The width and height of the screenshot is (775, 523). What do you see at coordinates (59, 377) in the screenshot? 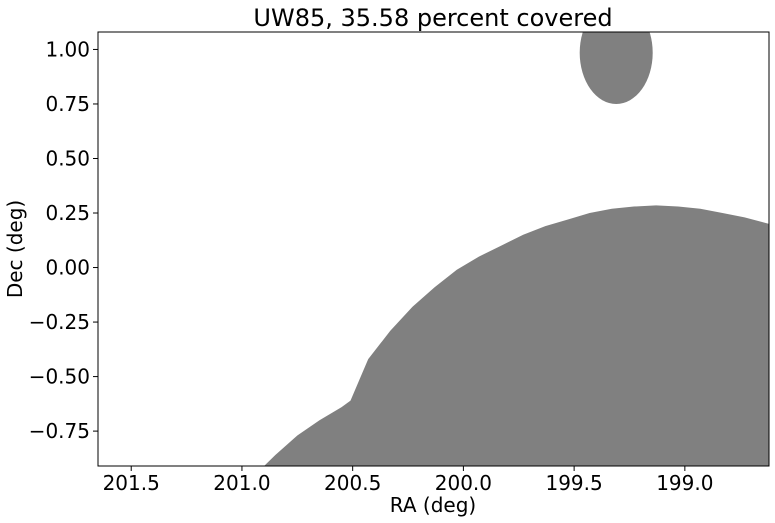
I see `y-tick-label: −0.50` at bounding box center [59, 377].